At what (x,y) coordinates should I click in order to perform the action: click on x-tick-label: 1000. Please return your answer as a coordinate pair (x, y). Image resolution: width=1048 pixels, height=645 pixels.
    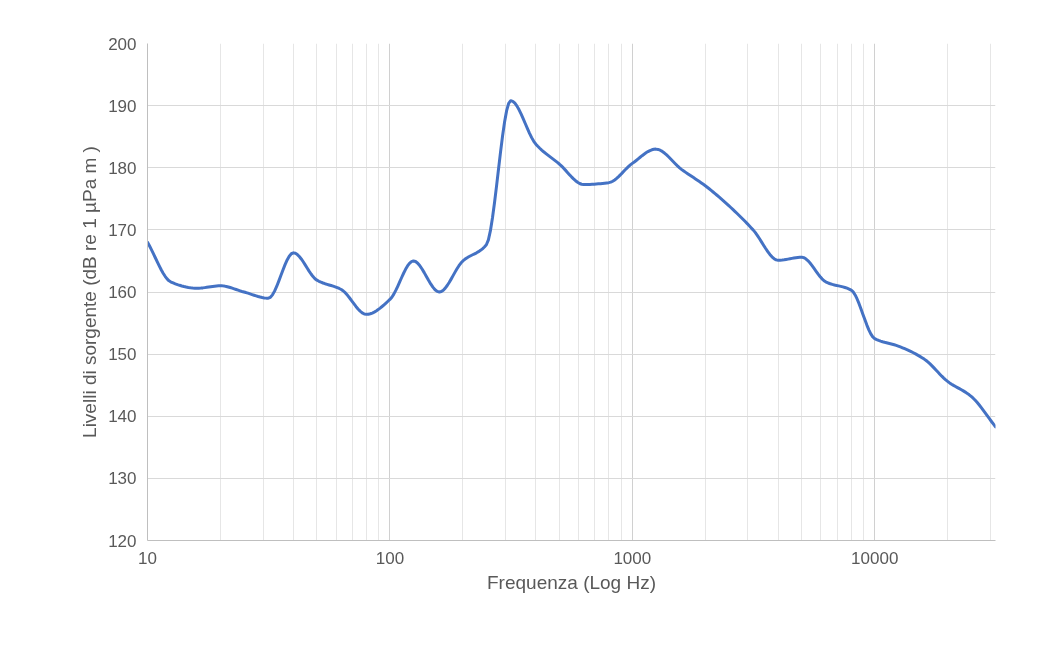
    Looking at the image, I should click on (632, 558).